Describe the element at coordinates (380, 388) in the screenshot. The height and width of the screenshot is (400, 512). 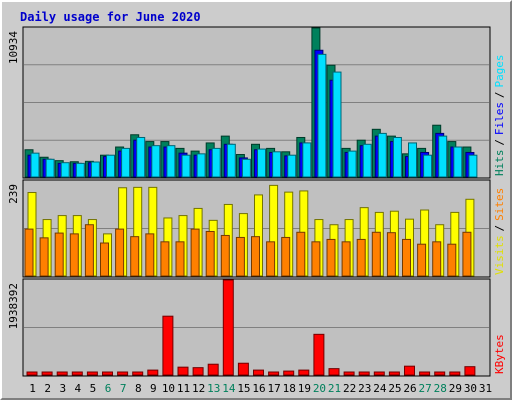
I see `x-tick-day-24: 24` at that location.